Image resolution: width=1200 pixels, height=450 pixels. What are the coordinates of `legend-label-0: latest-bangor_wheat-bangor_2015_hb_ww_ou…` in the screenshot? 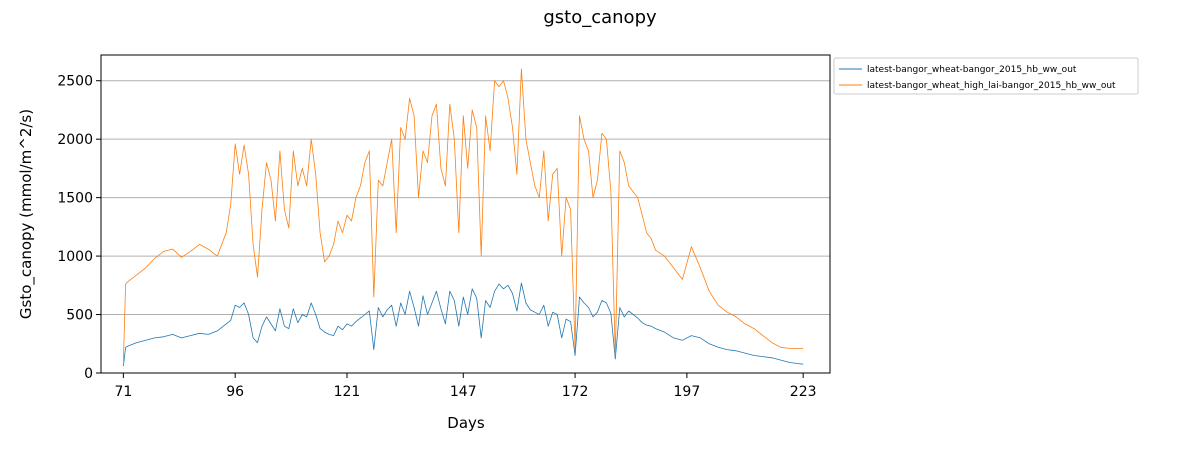 It's located at (972, 70).